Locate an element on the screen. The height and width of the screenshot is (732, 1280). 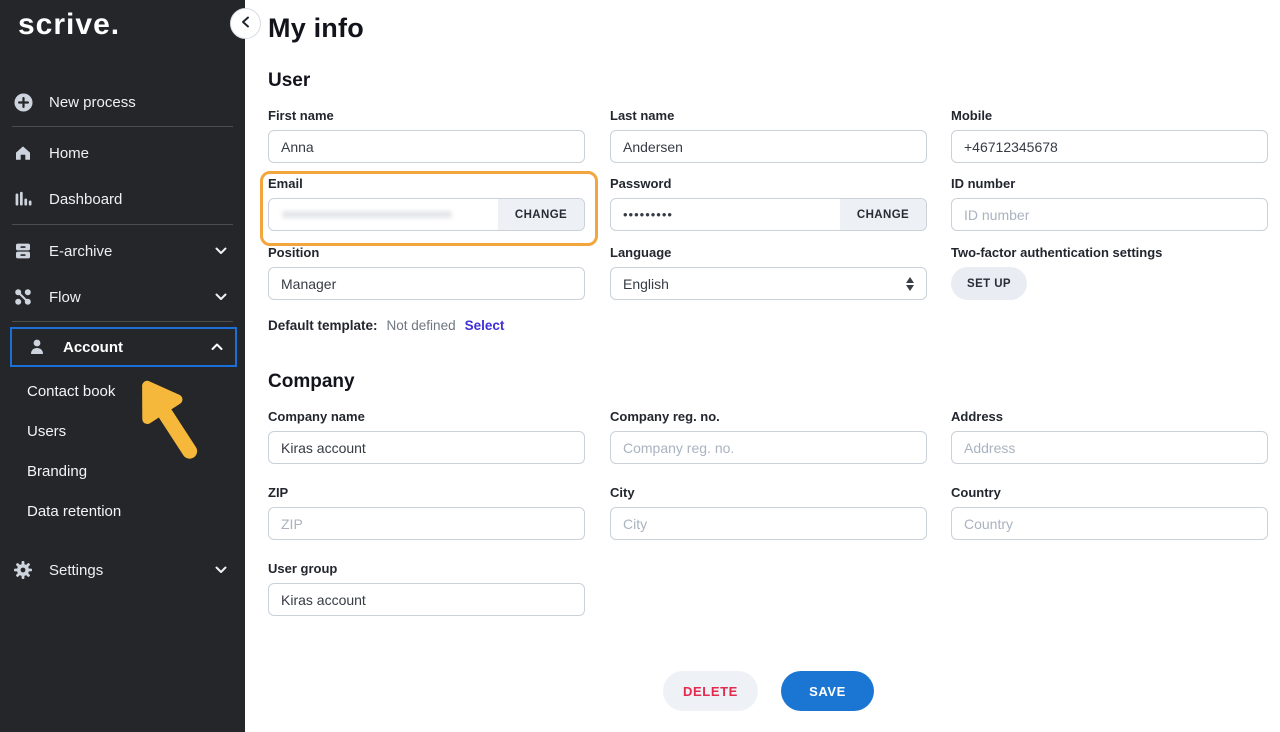
sidebar-item-flow: Flow is located at coordinates (122, 297).